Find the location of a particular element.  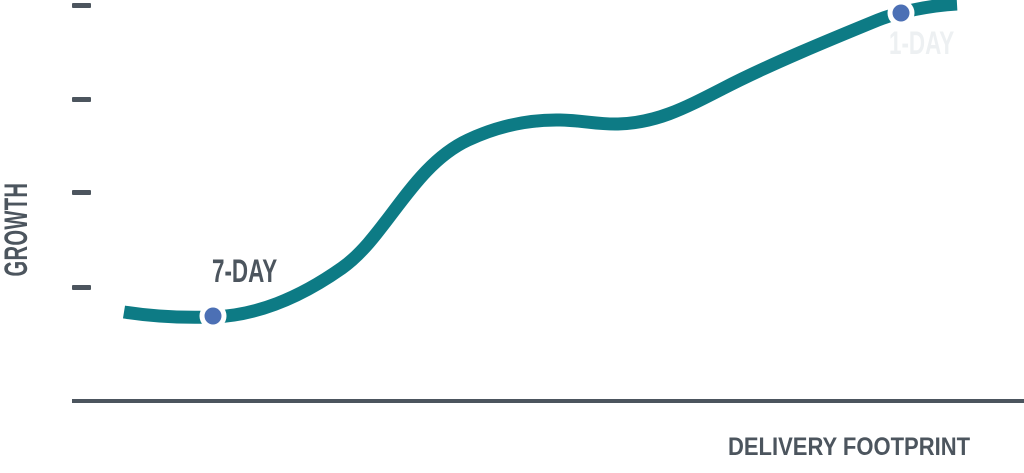

x-axis-line is located at coordinates (548, 401).